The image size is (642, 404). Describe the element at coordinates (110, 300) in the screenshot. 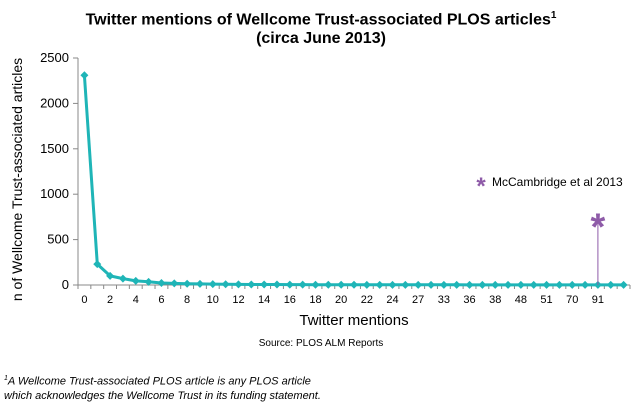

I see `x-tick-label: 2` at that location.